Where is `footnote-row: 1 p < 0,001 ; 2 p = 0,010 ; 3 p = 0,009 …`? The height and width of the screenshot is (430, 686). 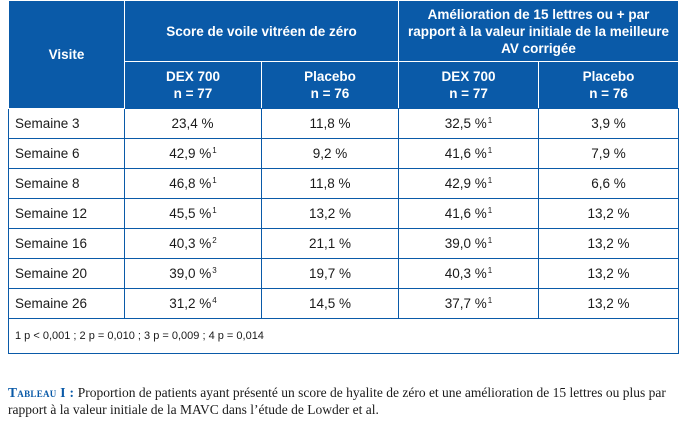
footnote-row: 1 p < 0,001 ; 2 p = 0,010 ; 3 p = 0,009 … is located at coordinates (343, 336).